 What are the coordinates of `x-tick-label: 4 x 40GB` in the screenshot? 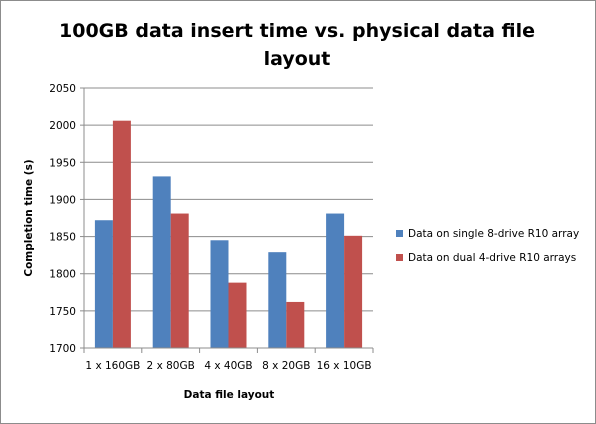 It's located at (228, 366).